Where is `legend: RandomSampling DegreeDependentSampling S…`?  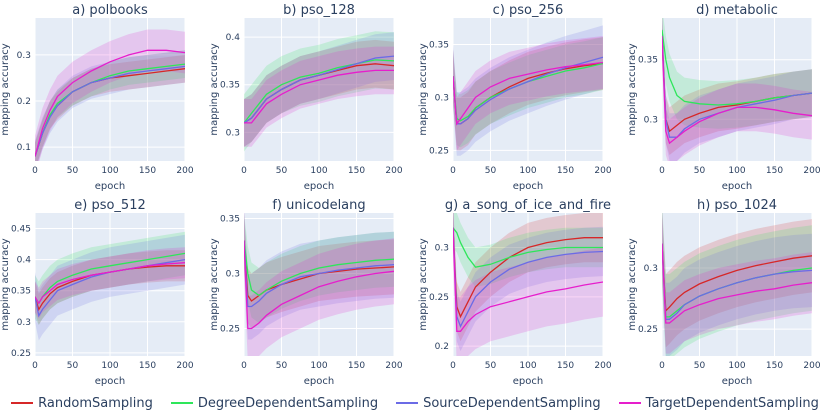
legend: RandomSampling DegreeDependentSampling S… is located at coordinates (415, 403).